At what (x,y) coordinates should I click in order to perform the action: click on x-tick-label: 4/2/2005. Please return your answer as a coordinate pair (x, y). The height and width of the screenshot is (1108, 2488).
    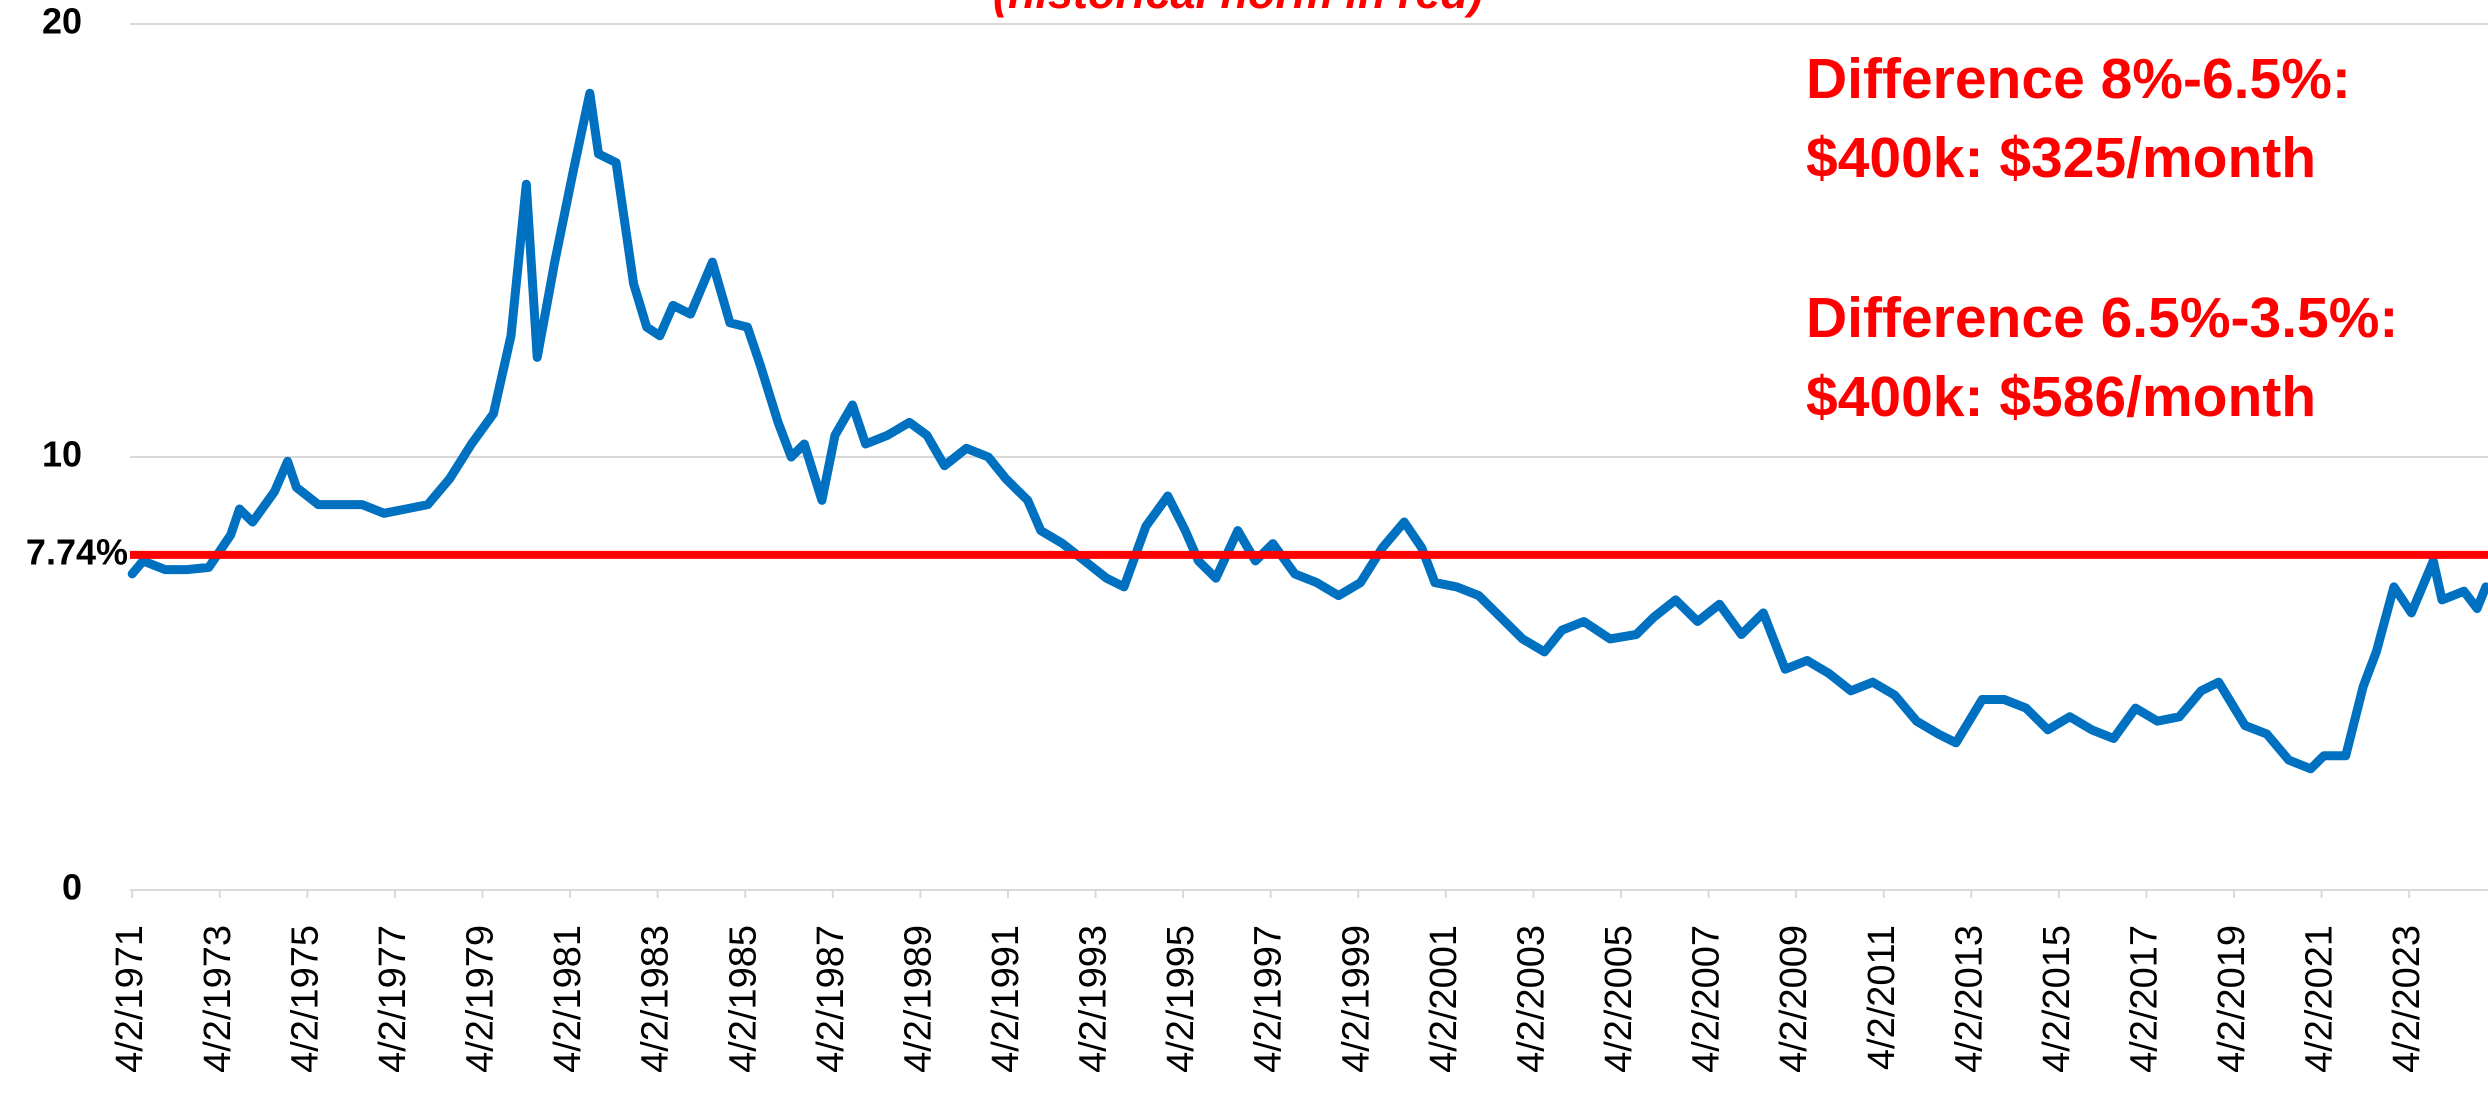
    Looking at the image, I should click on (1619, 999).